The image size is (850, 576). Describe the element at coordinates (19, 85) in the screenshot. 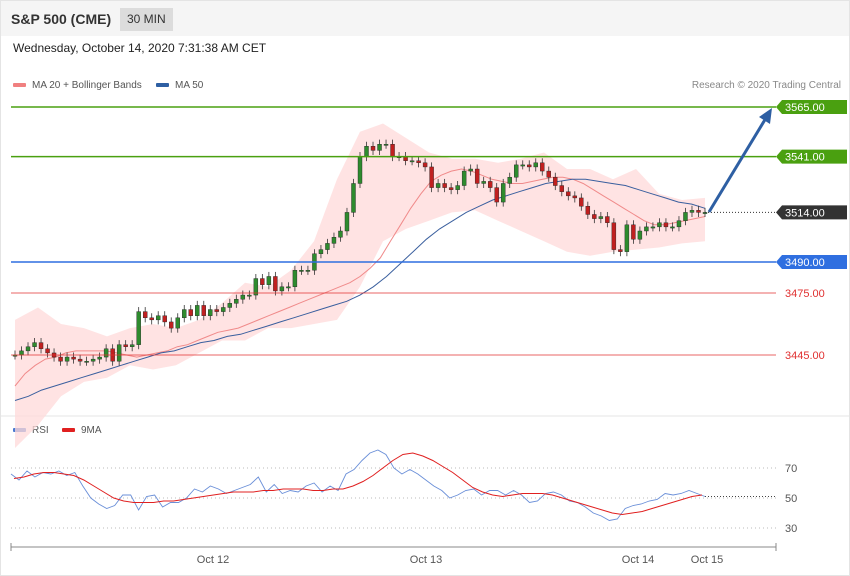

I see `ma20-swatch` at that location.